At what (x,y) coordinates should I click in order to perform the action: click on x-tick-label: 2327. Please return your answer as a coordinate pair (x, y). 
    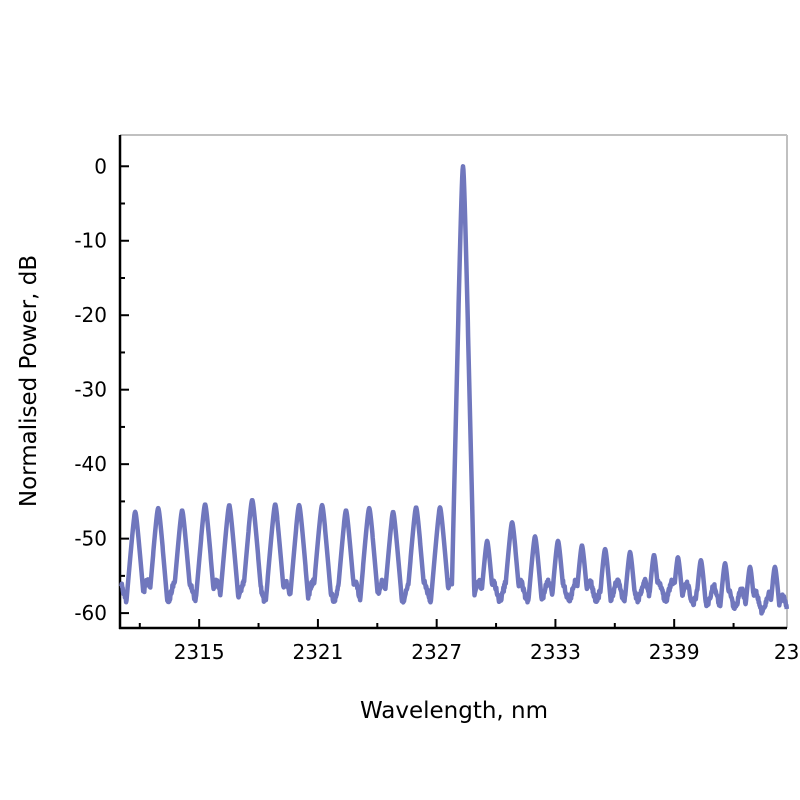
    Looking at the image, I should click on (436, 652).